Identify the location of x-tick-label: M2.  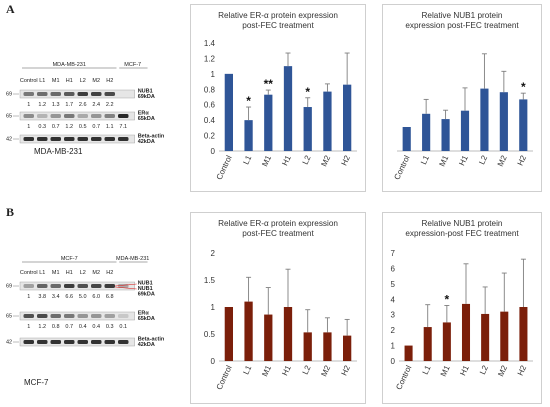
(502, 371).